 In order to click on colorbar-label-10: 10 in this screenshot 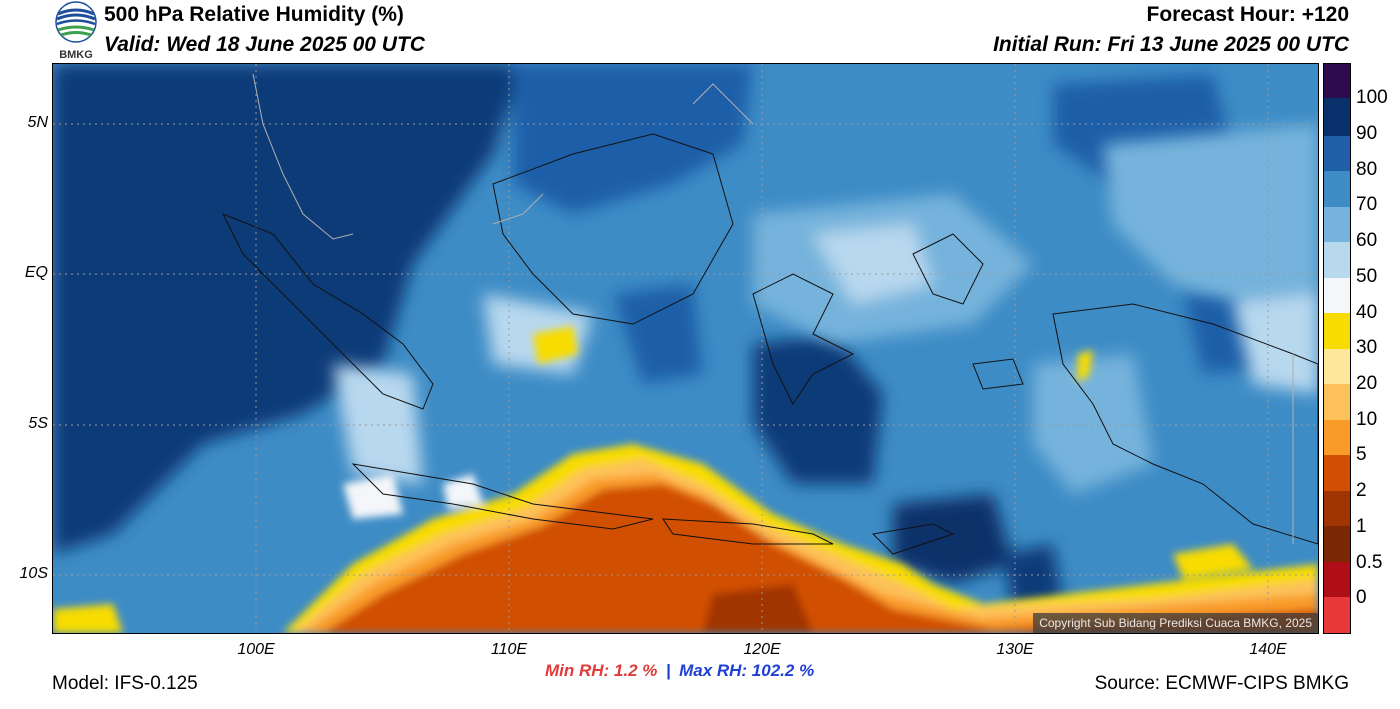, I will do `click(1367, 419)`.